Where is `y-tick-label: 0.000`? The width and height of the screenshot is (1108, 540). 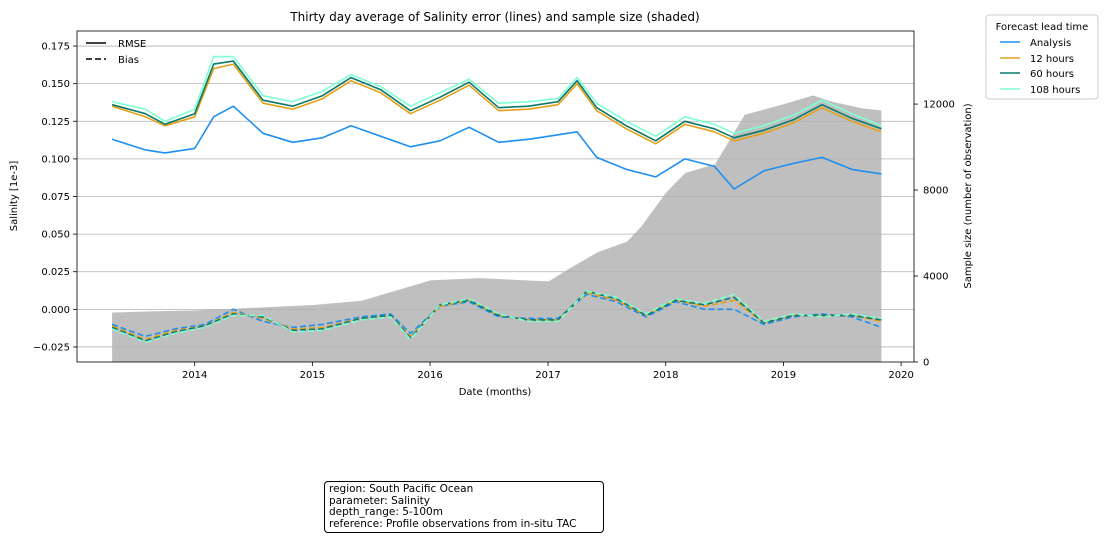
y-tick-label: 0.000 is located at coordinates (55, 310).